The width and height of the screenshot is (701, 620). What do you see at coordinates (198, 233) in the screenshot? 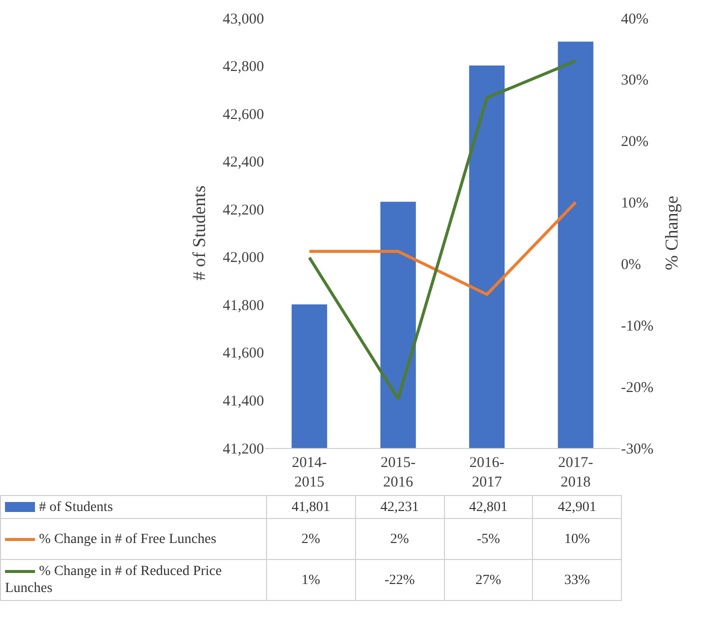
I see `y-axis-title: # of Students` at bounding box center [198, 233].